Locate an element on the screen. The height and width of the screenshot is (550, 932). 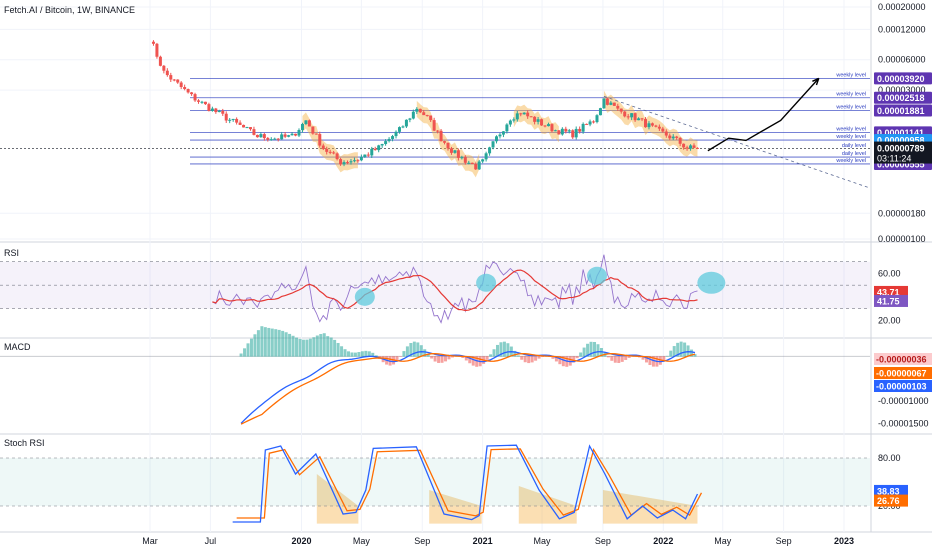
stoch-k-line is located at coordinates (465, 483).